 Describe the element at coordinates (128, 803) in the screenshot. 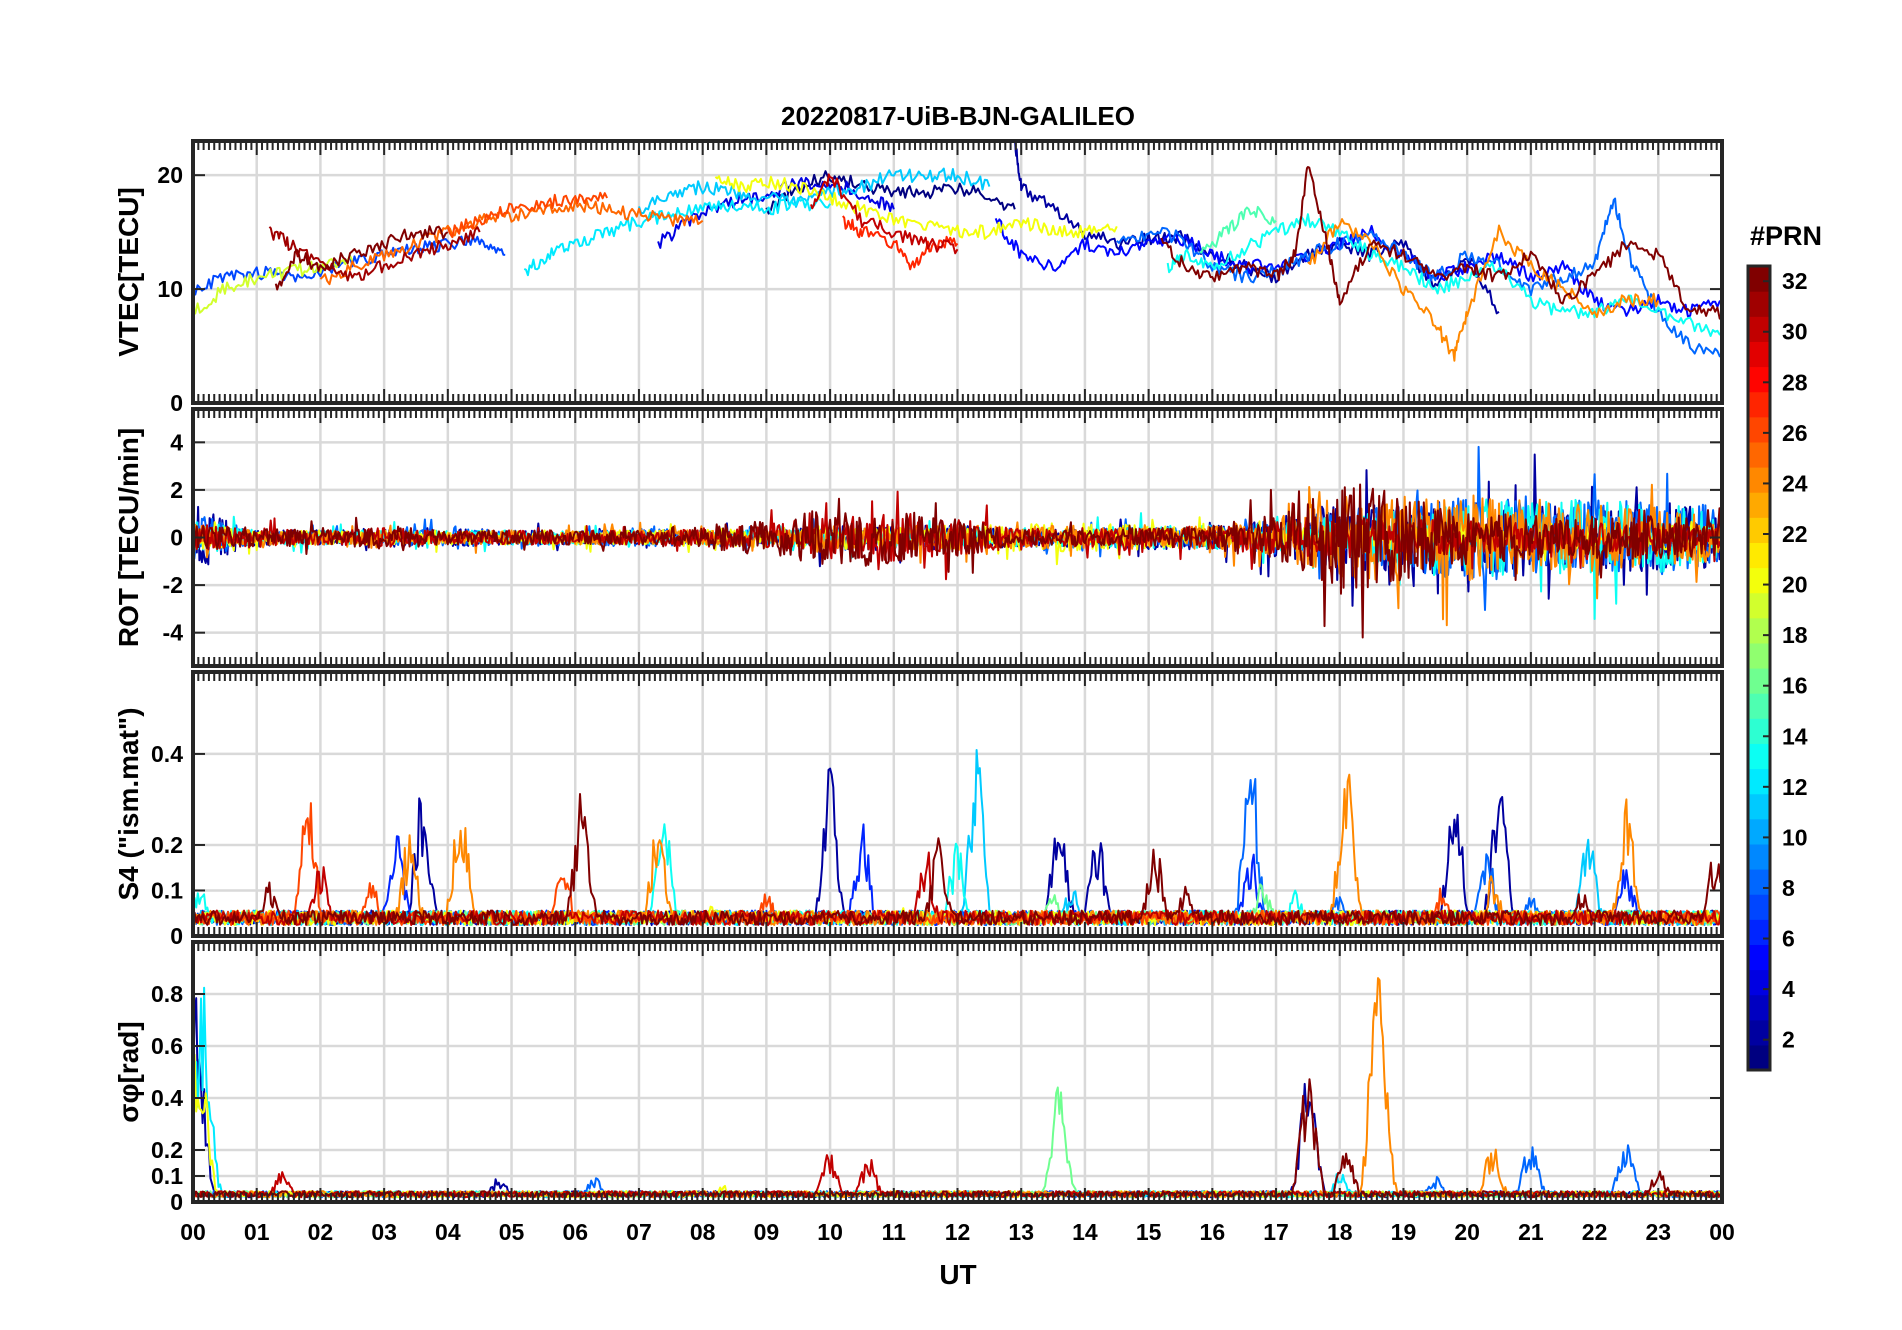

I see `s4-y-axis-label: S4 ("ism.mat")` at that location.